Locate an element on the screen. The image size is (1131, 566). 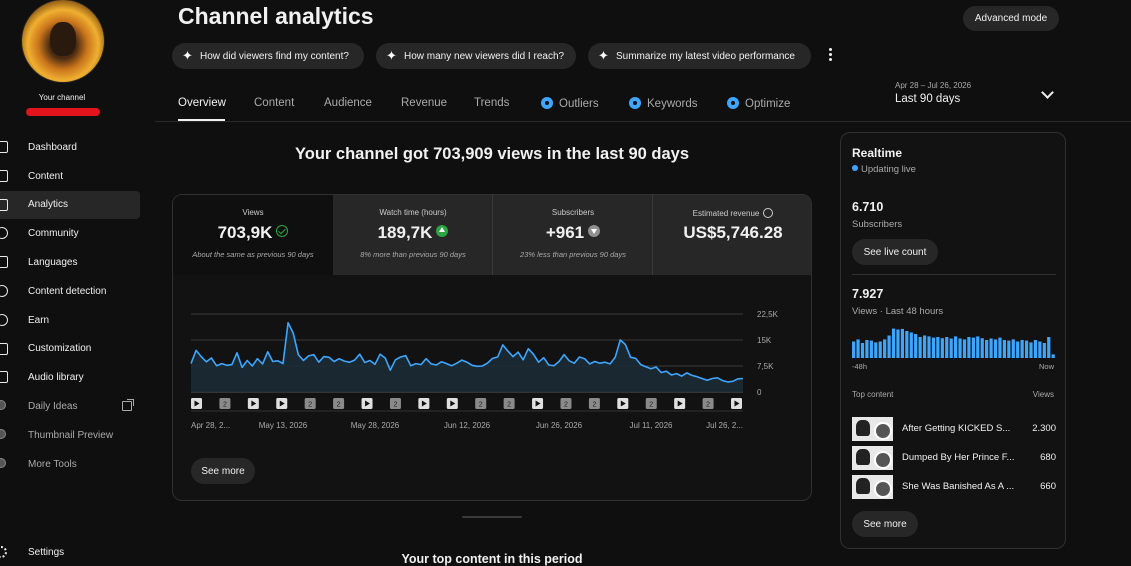
video-views: 680 is located at coordinates (1048, 457).